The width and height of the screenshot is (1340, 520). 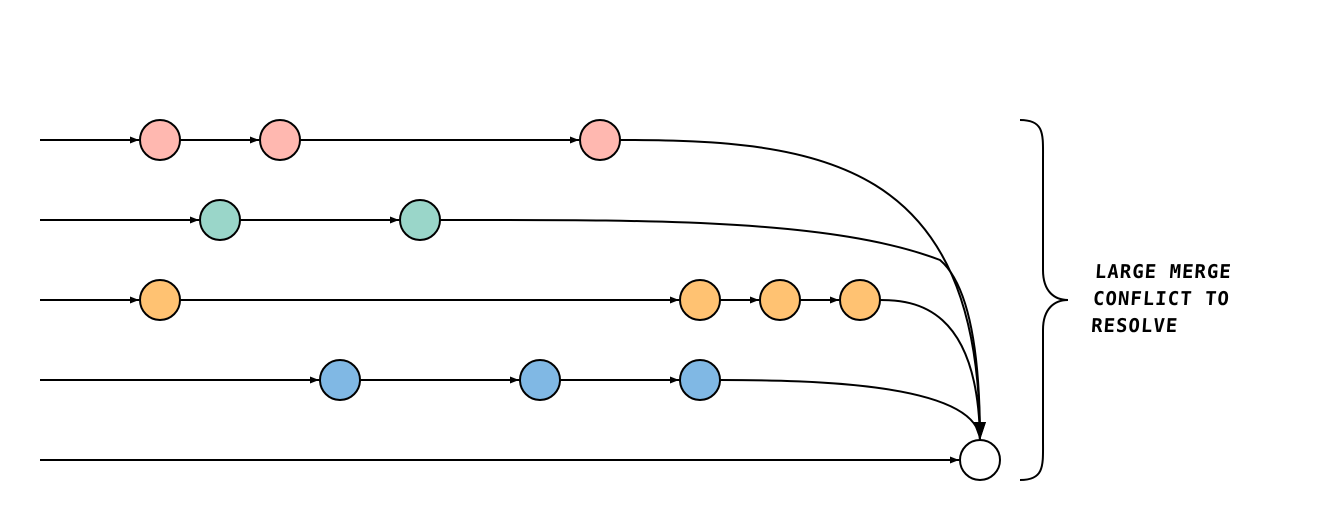 I want to click on annotation-line: LARGE MERGE, so click(x=1163, y=272).